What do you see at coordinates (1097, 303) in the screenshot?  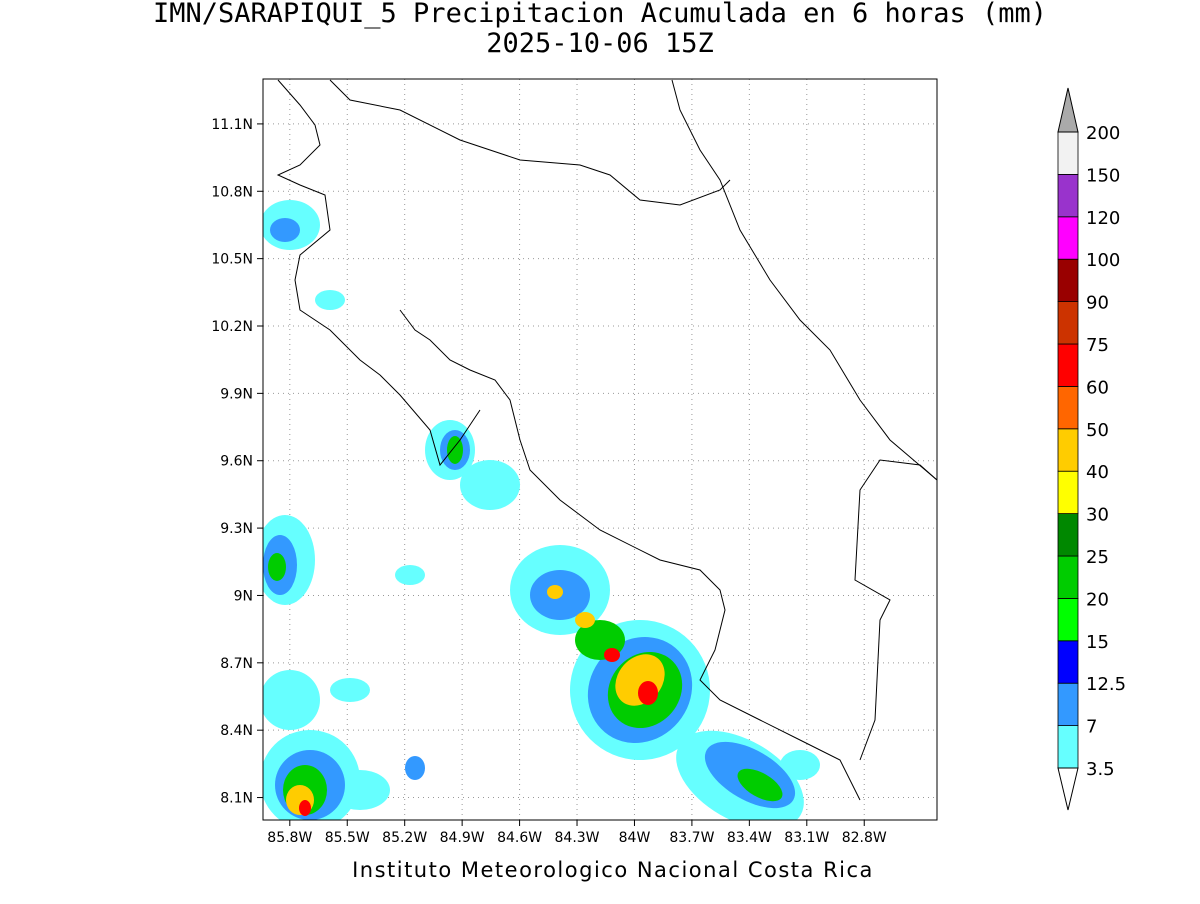 I see `colorbar-label: 90` at bounding box center [1097, 303].